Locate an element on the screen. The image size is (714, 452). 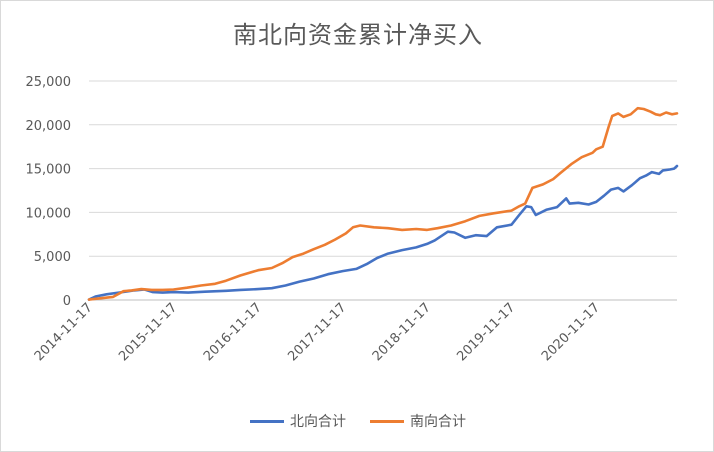
x-tick-label: 2019-11-17 is located at coordinates (486, 332).